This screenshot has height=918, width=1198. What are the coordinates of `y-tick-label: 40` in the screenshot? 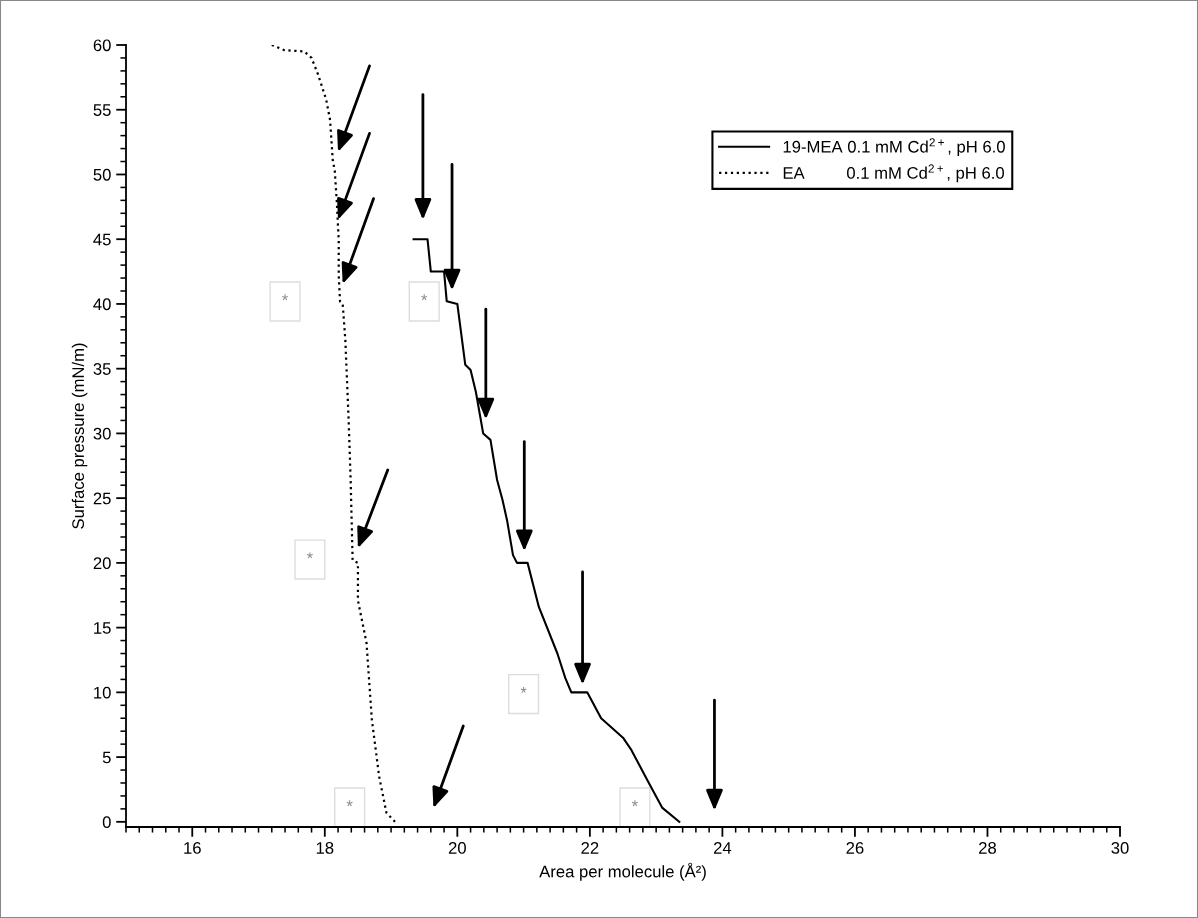 It's located at (102, 304).